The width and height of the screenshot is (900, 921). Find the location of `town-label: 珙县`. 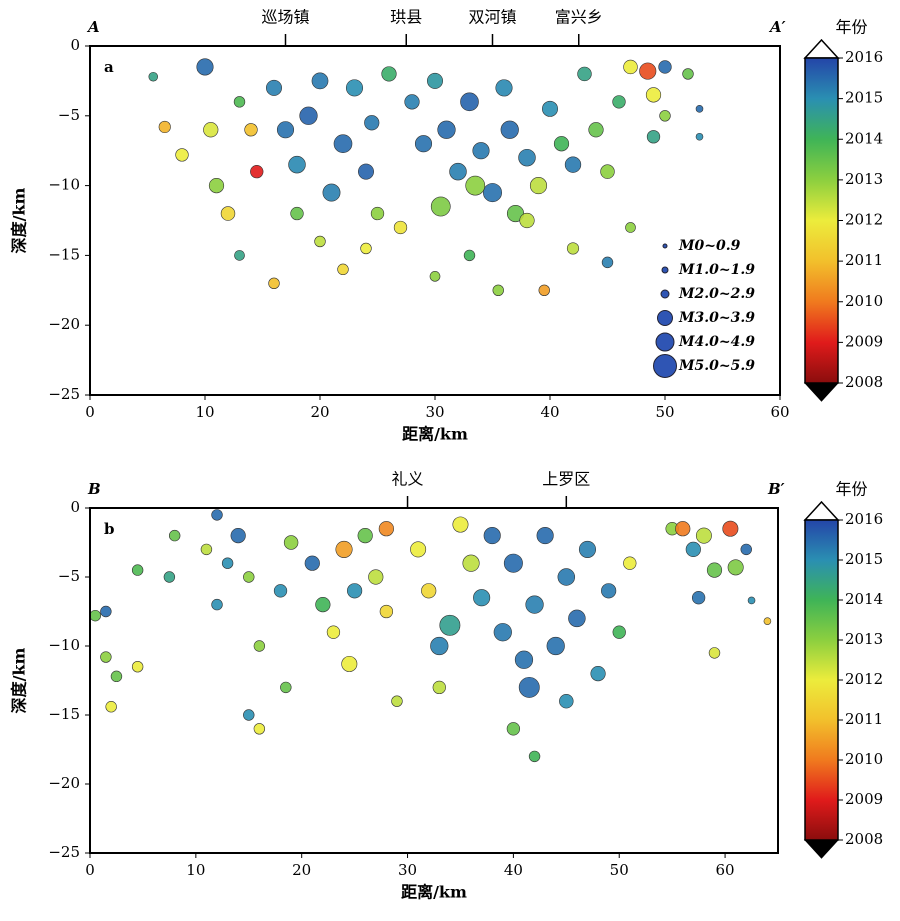

town-label: 珙县 is located at coordinates (406, 17).